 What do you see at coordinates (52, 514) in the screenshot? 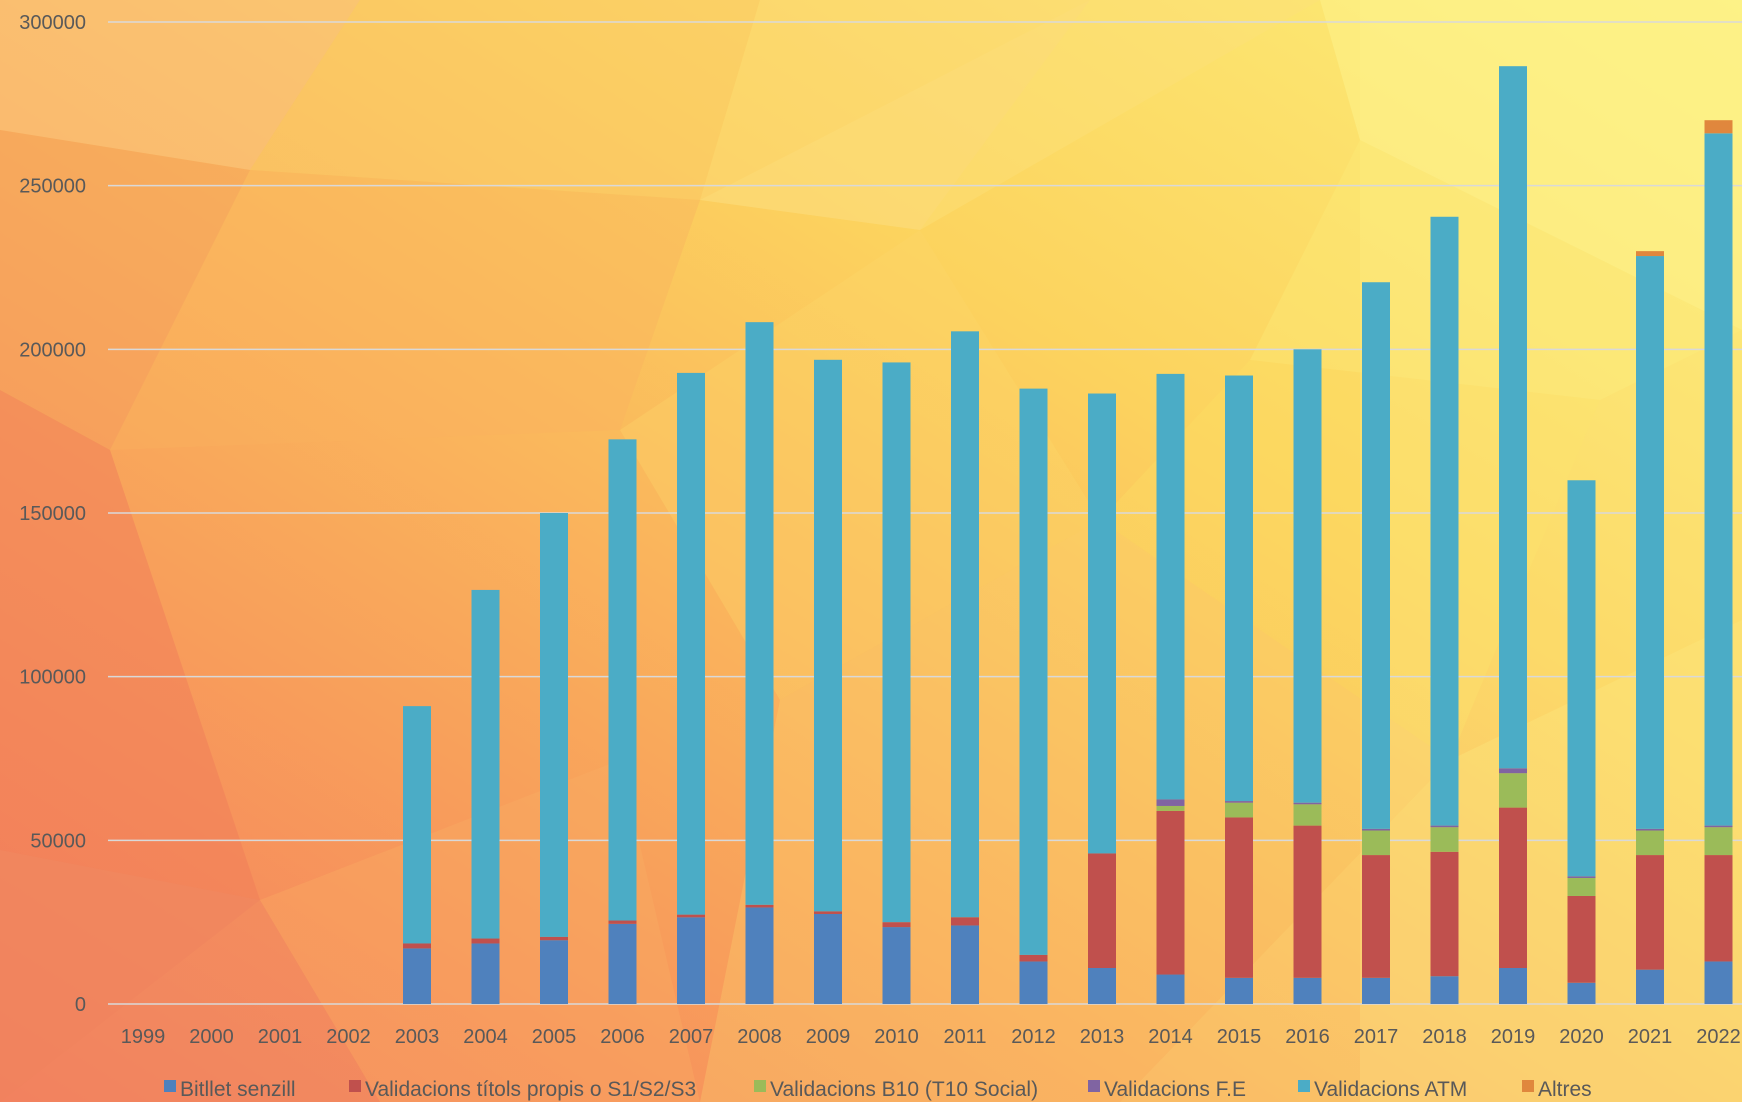
I see `y-tick-label: 150000` at bounding box center [52, 514].